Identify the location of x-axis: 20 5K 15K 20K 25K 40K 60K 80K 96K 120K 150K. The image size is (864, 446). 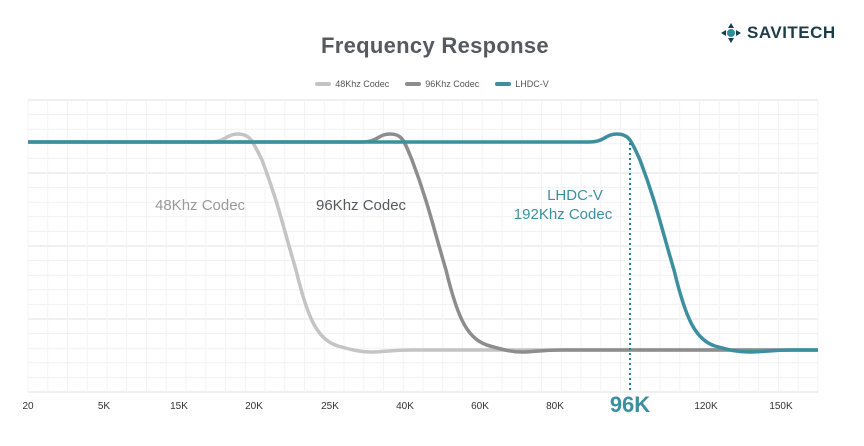
(407, 404).